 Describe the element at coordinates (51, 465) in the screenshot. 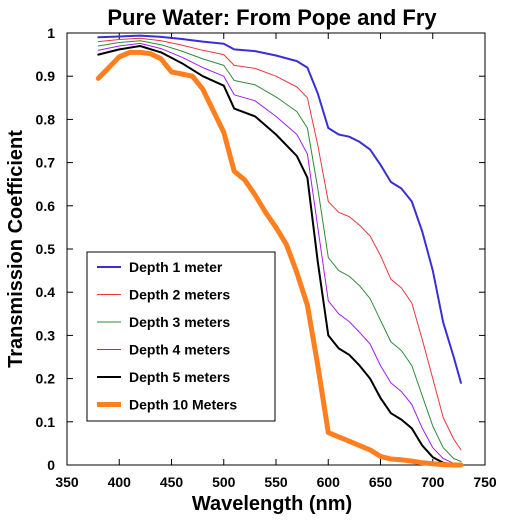

I see `y-tick-label: 0` at that location.